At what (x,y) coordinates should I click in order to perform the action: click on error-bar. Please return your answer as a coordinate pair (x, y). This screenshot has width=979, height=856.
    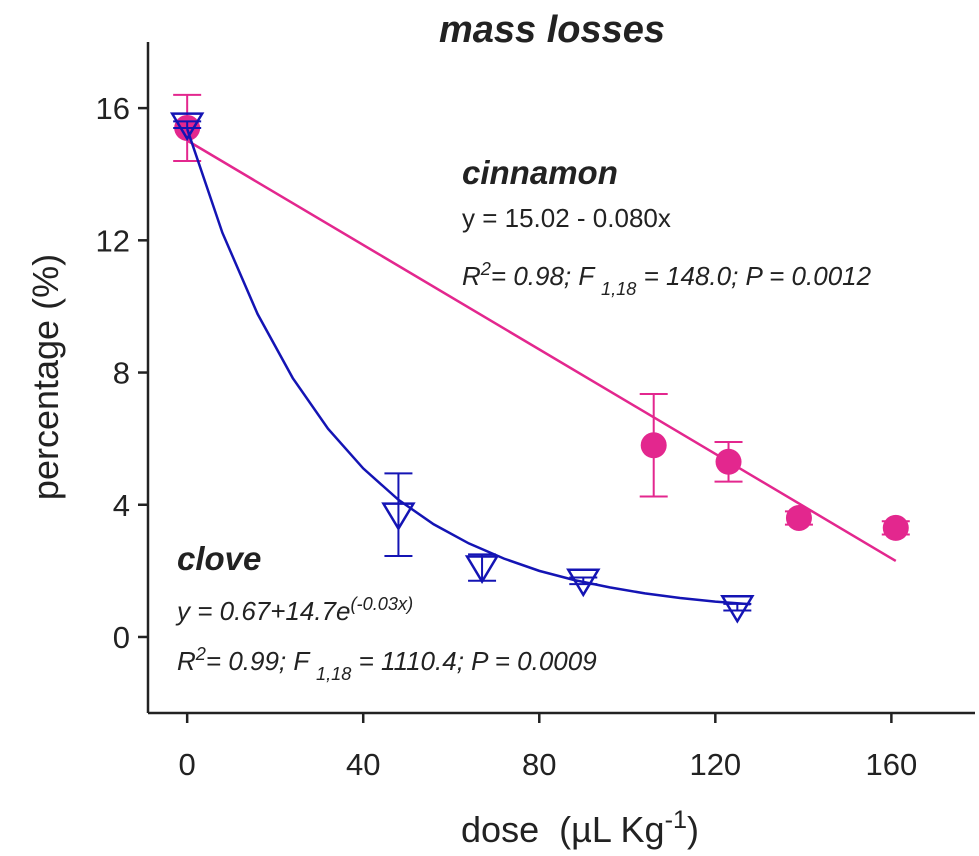
    Looking at the image, I should click on (398, 514).